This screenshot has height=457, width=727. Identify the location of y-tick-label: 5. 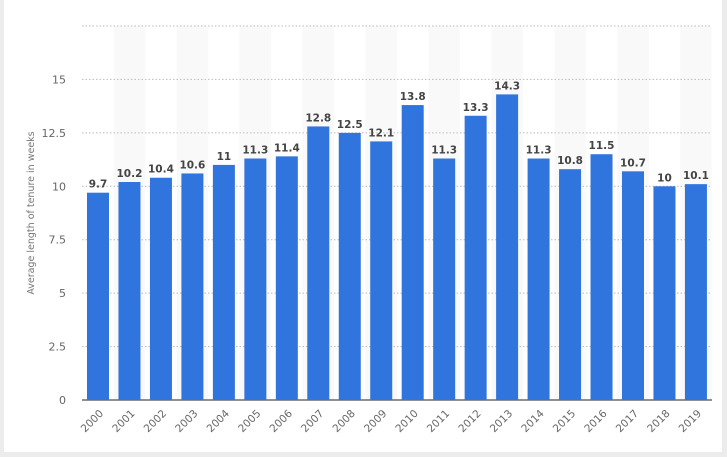
(62, 293).